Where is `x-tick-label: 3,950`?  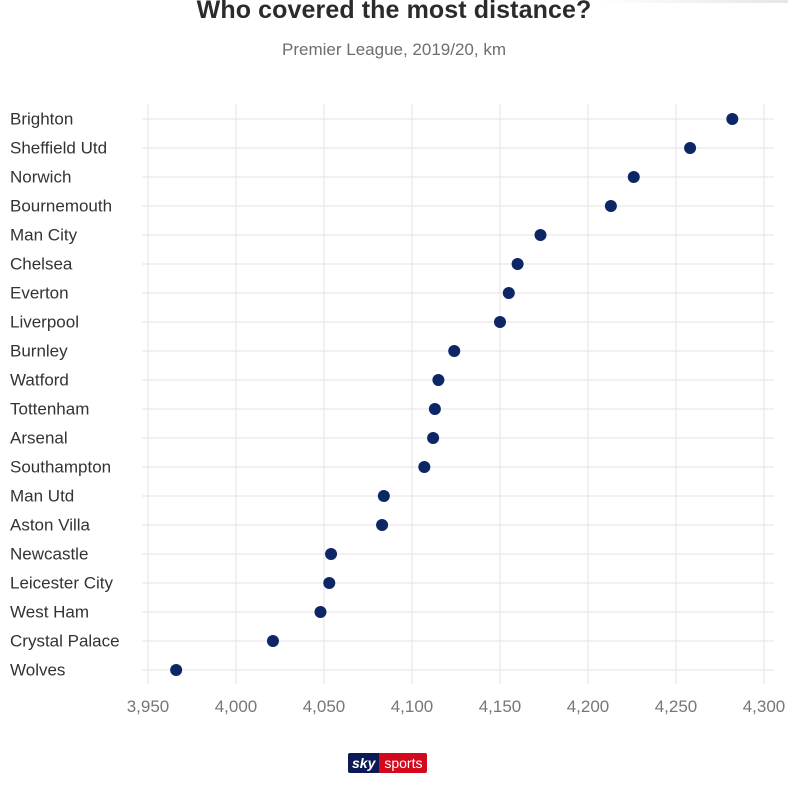 x-tick-label: 3,950 is located at coordinates (148, 706).